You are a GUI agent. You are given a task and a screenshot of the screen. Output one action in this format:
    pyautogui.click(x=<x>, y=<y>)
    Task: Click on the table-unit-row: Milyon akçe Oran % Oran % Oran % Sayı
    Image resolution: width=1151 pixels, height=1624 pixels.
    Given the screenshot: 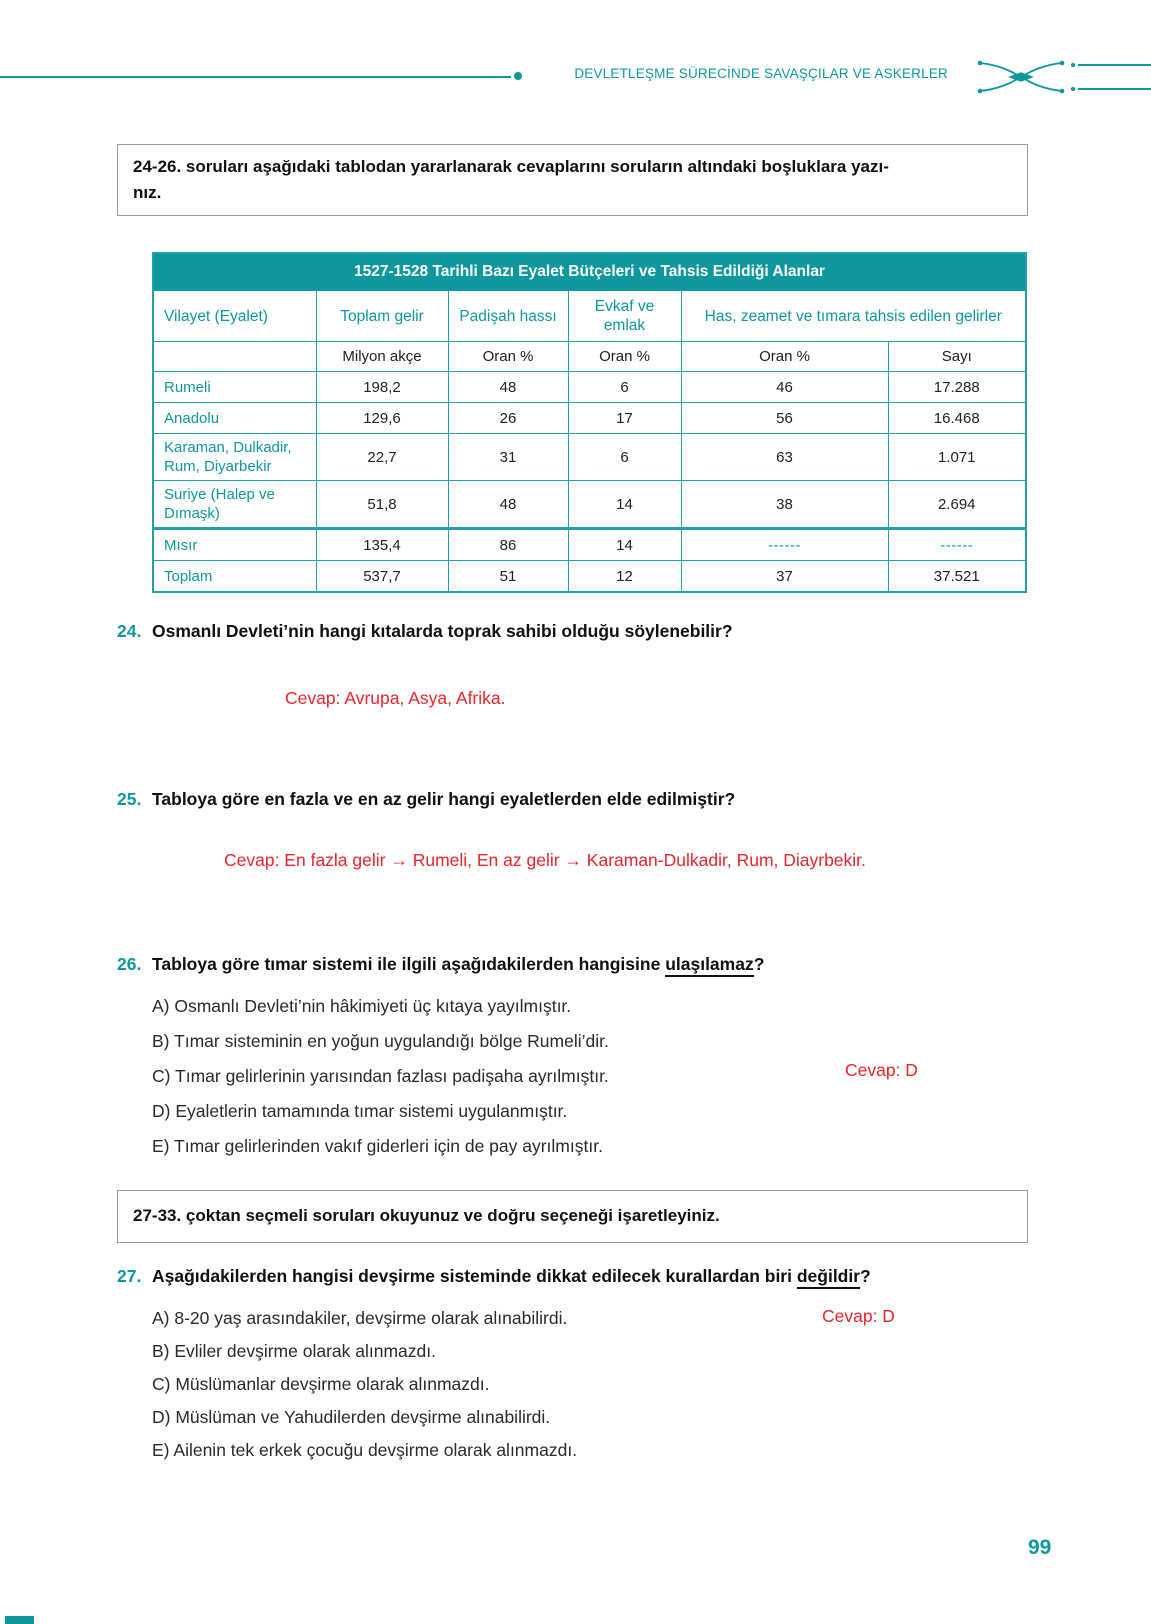 What is the action you would take?
    pyautogui.click(x=589, y=356)
    